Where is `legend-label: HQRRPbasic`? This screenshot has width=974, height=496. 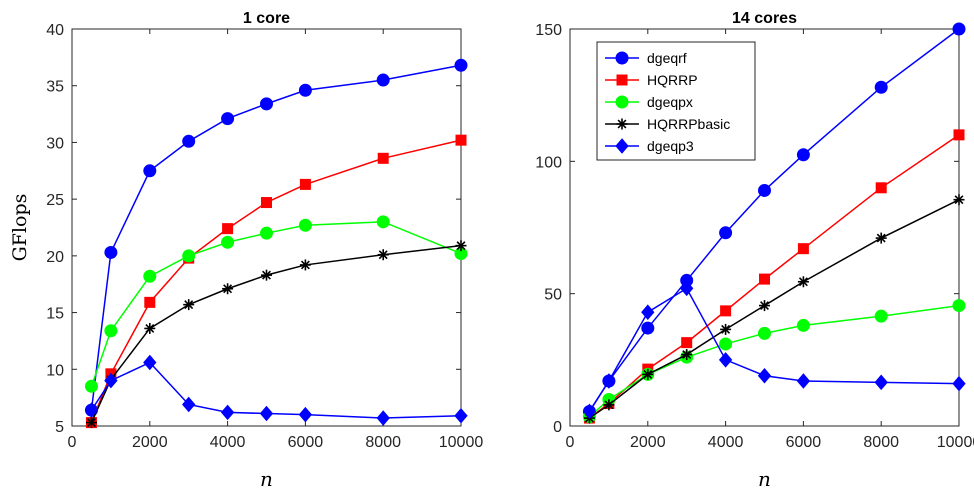
legend-label: HQRRPbasic is located at coordinates (688, 124).